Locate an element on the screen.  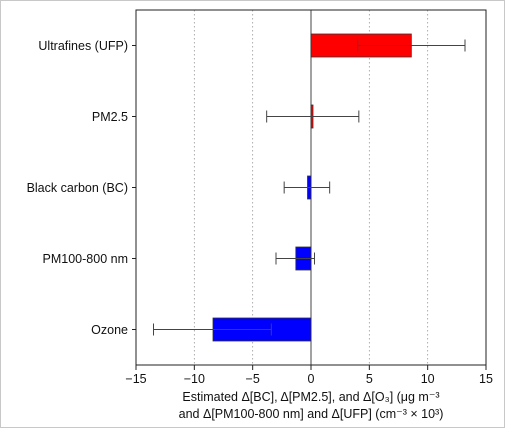
x-ticks: −15 −10 −5 0 5 10 15 is located at coordinates (309, 375).